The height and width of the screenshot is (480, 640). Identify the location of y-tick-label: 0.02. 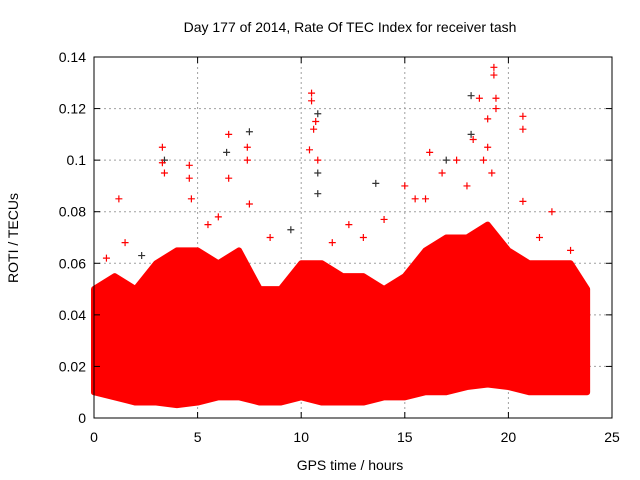
(72, 366).